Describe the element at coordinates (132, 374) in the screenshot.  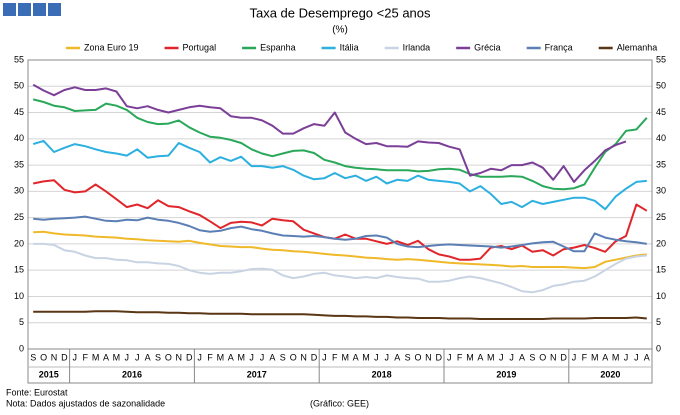
I see `year-label: 2016` at that location.